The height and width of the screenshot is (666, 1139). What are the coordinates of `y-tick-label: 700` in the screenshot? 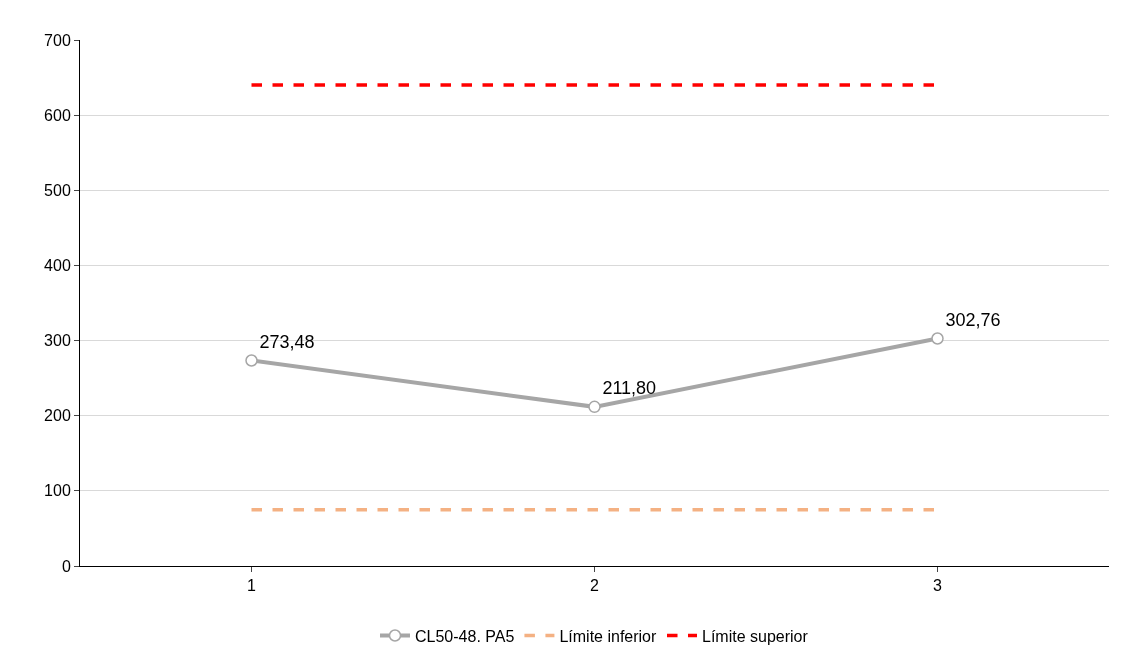 It's located at (57, 40).